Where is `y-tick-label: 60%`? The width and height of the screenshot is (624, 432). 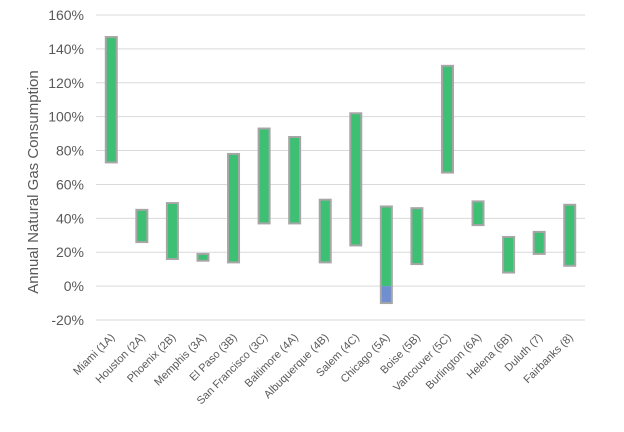 y-tick-label: 60% is located at coordinates (70, 184).